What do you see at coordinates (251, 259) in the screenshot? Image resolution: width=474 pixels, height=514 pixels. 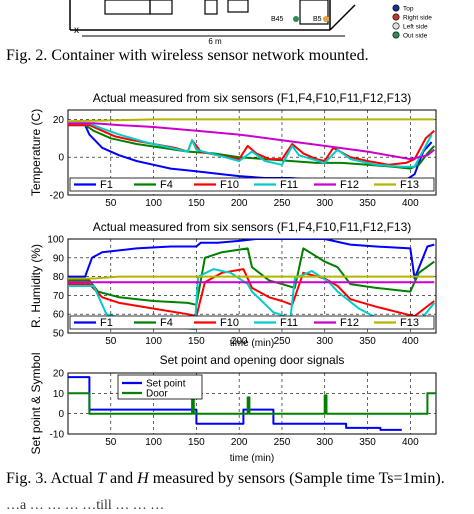 I see `series-line-f1` at bounding box center [251, 259].